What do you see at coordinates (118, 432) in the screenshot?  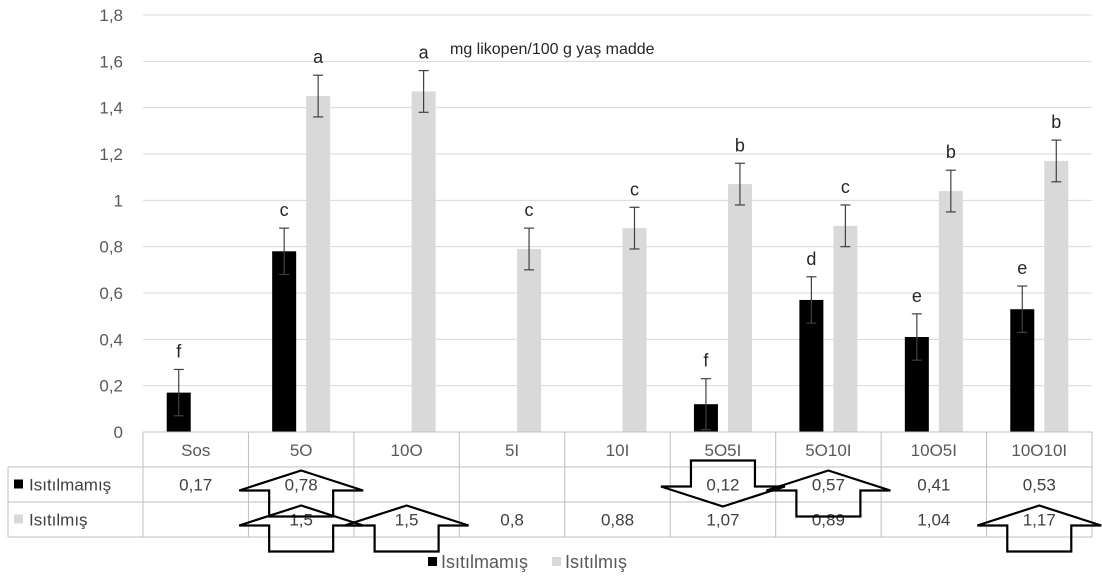 I see `y-tick-label: 0` at bounding box center [118, 432].